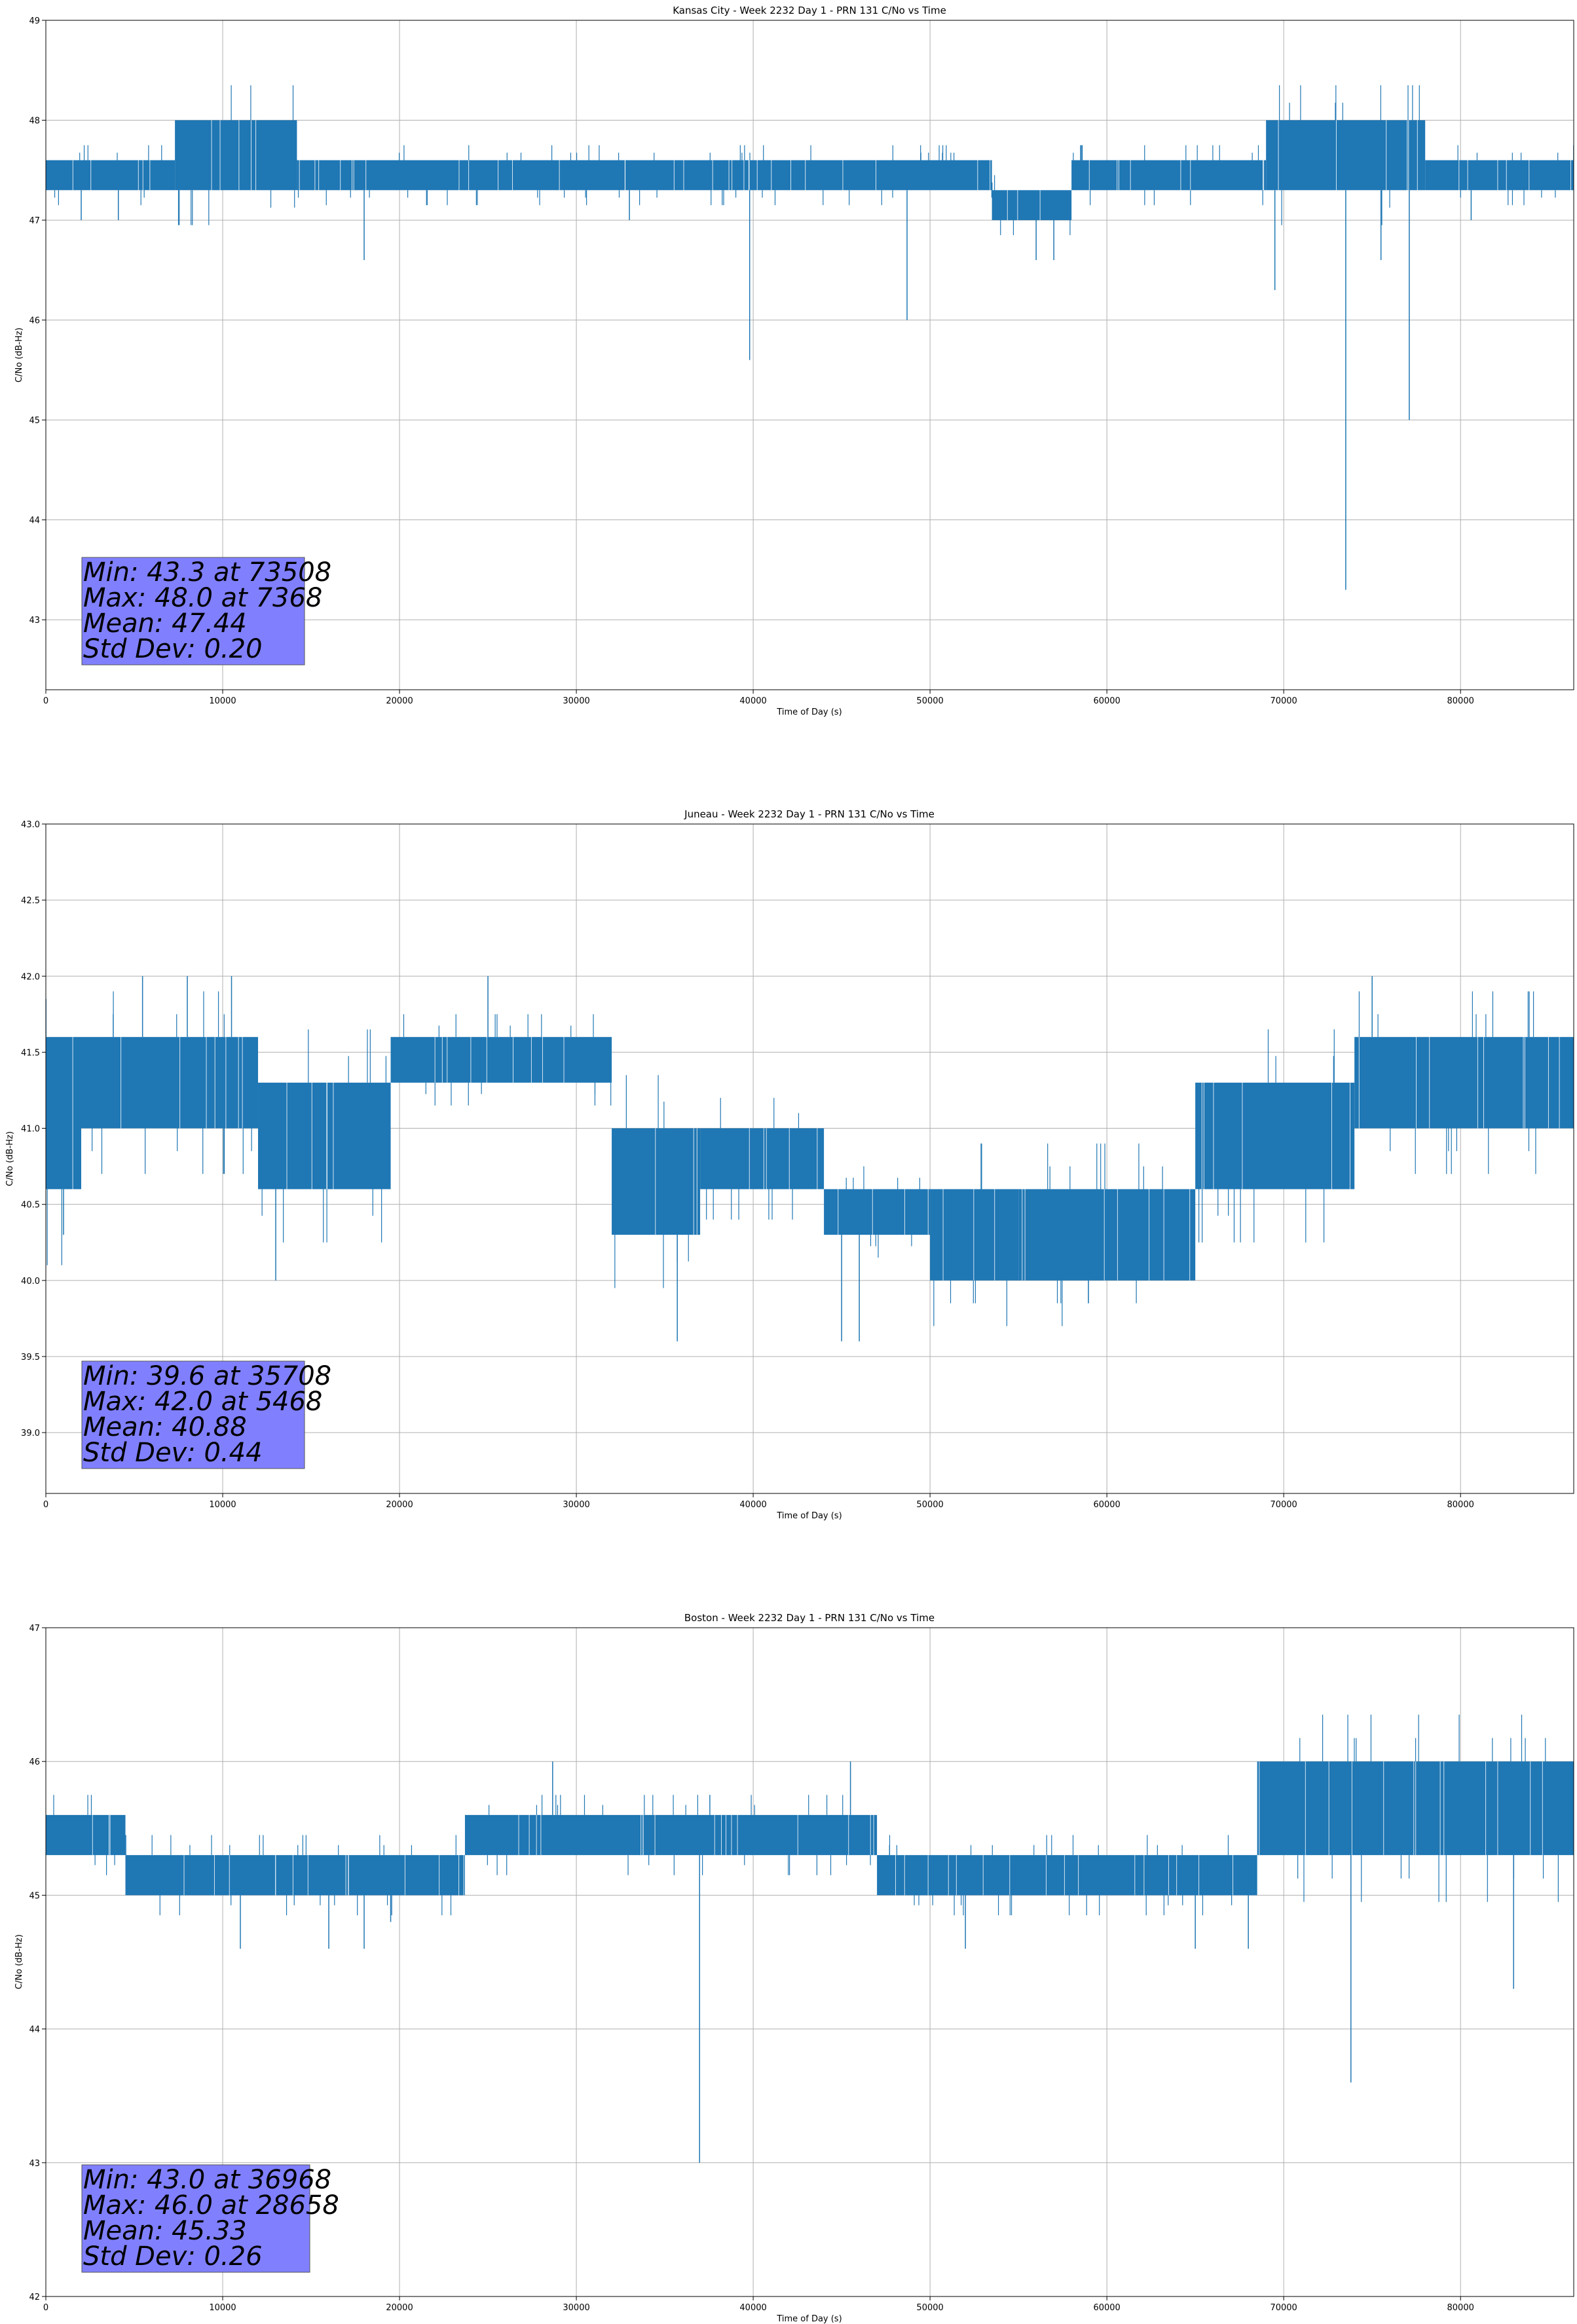  What do you see at coordinates (1283, 1505) in the screenshot?
I see `x-tick-label: 70000` at bounding box center [1283, 1505].